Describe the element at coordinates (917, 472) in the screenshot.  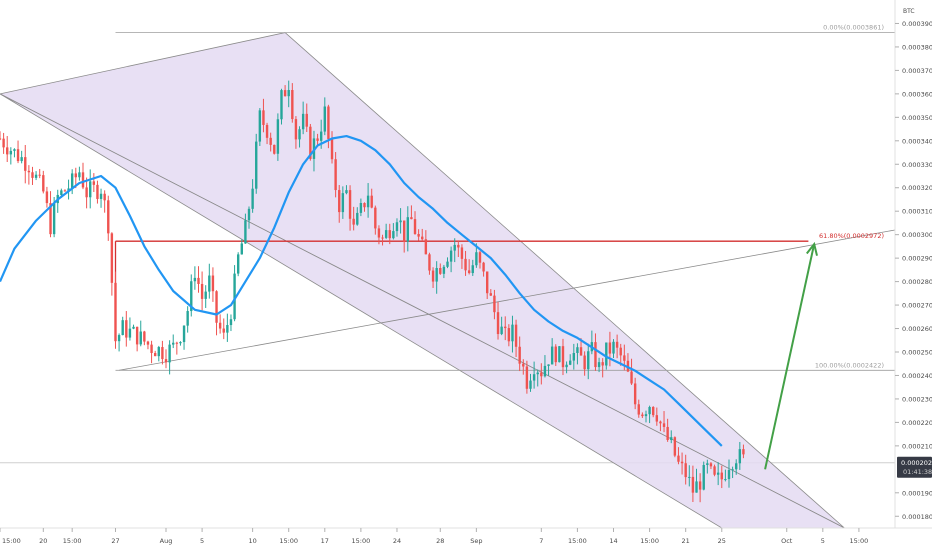
I see `countdown-label: 01:41:38` at that location.